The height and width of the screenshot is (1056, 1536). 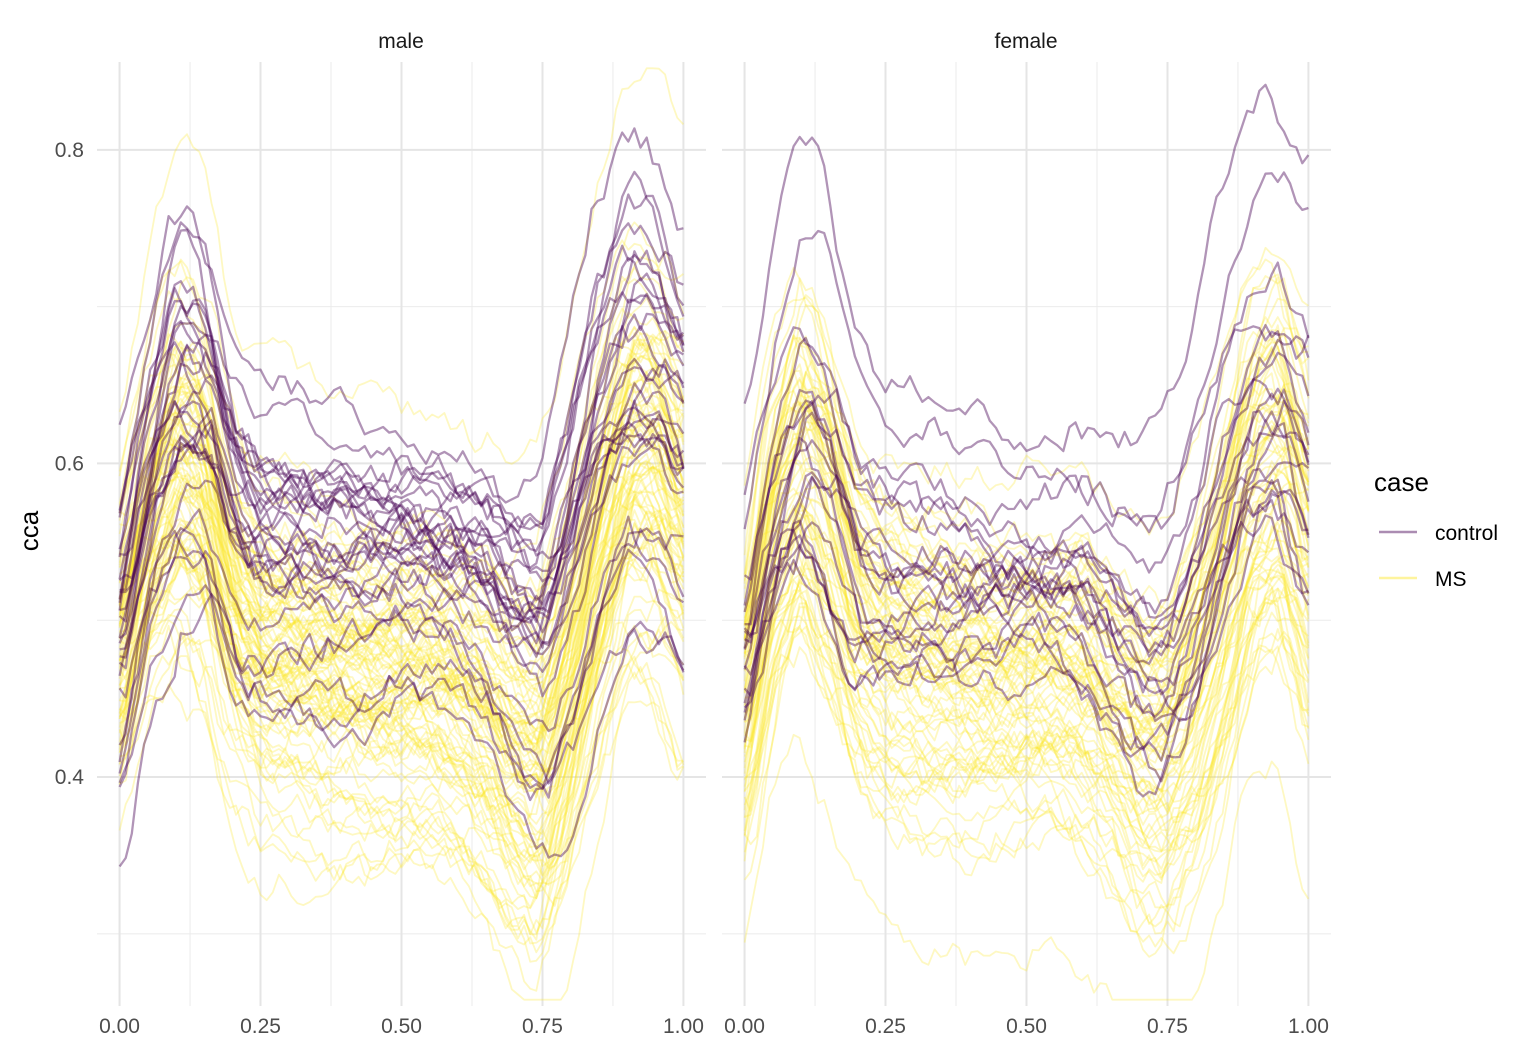 What do you see at coordinates (70, 464) in the screenshot?
I see `y-axis-ticks: 0.4 0.6 0.8` at bounding box center [70, 464].